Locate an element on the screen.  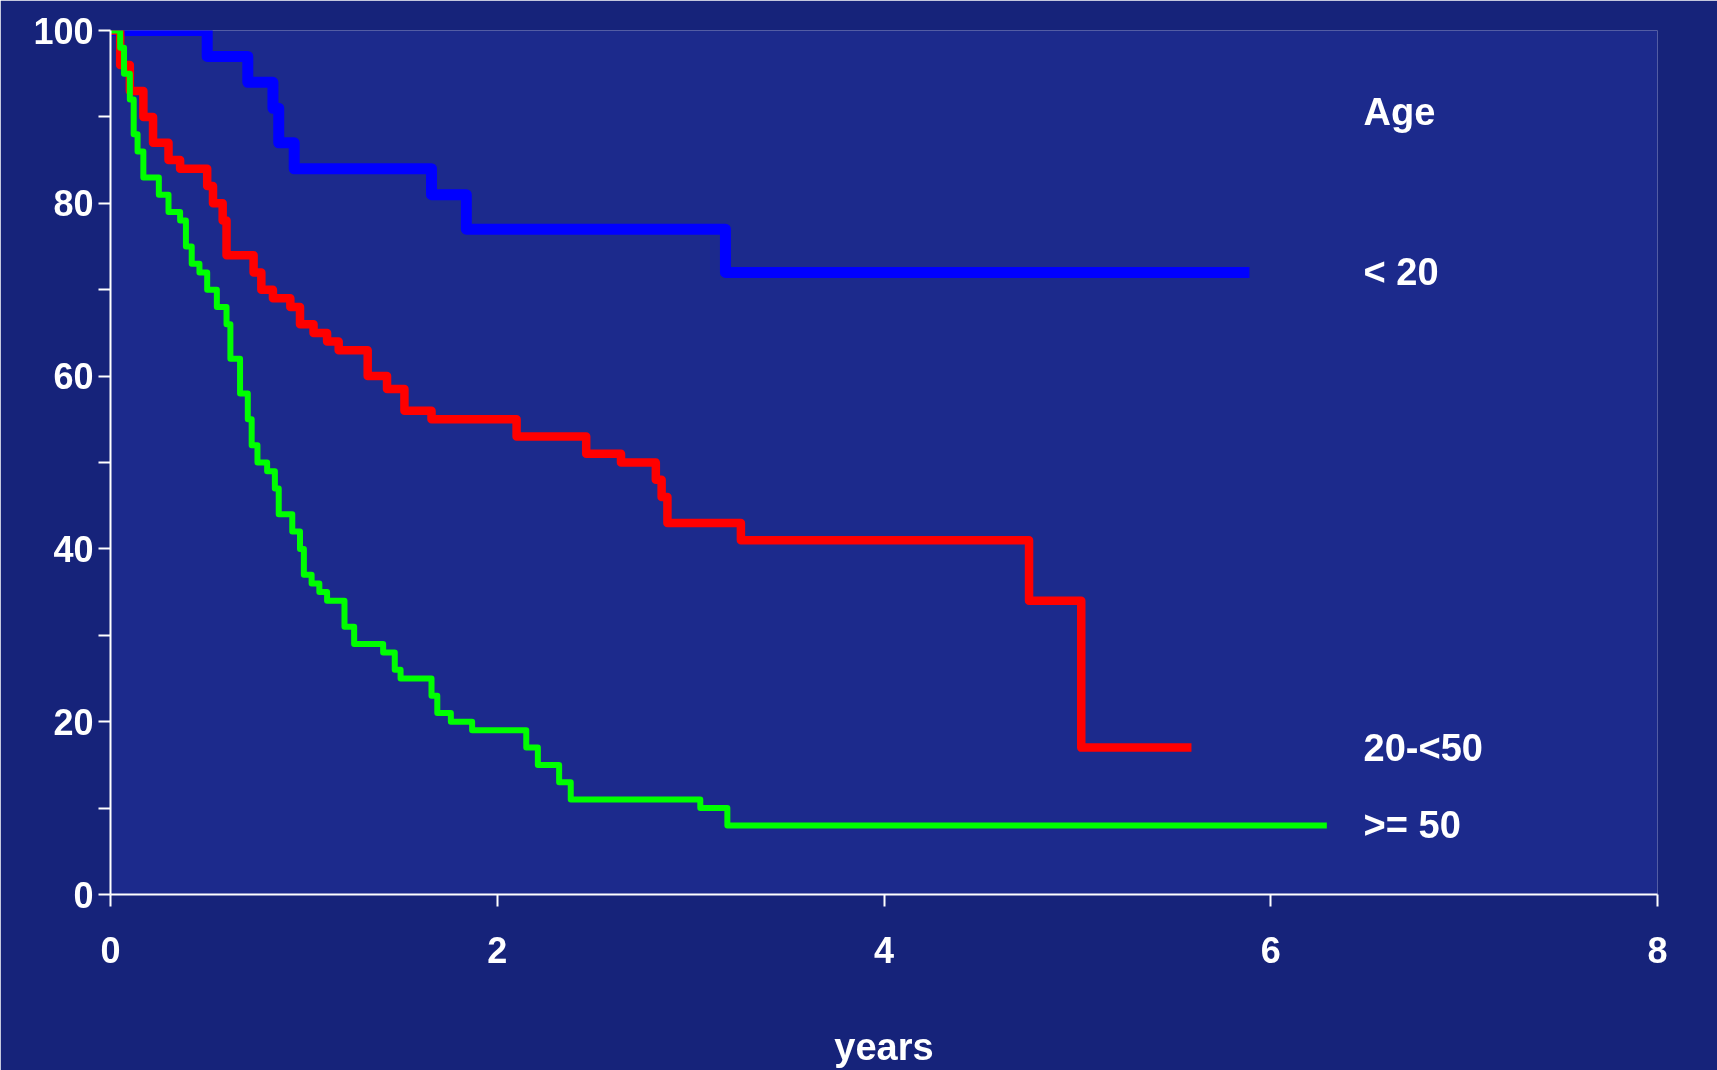
x-axis-title: years is located at coordinates (884, 1046).